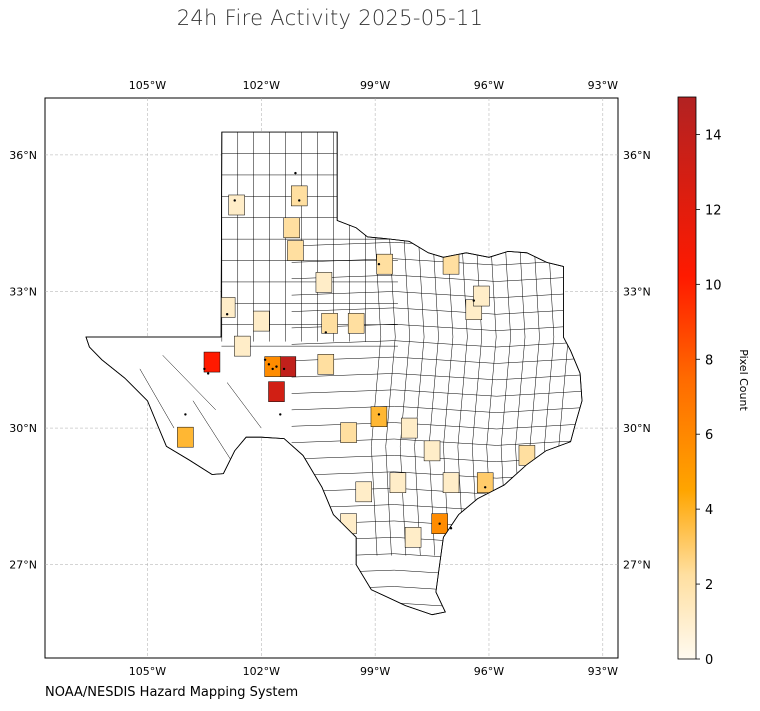  I want to click on lon-tick-label-bottom: 102°W, so click(261, 671).